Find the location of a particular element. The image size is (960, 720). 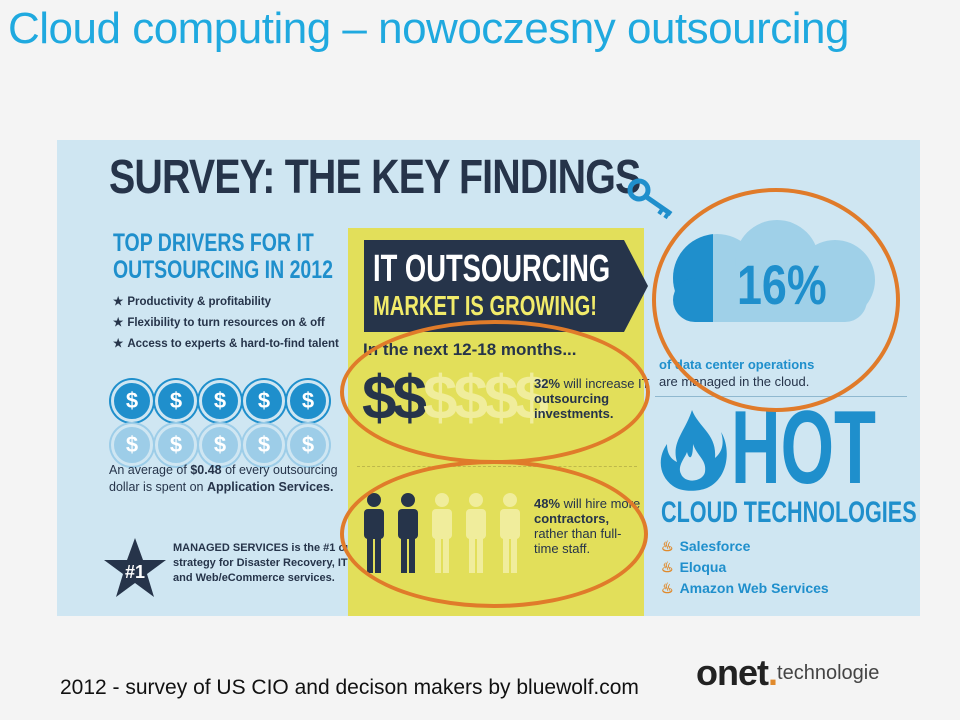

right-divider is located at coordinates (781, 396).